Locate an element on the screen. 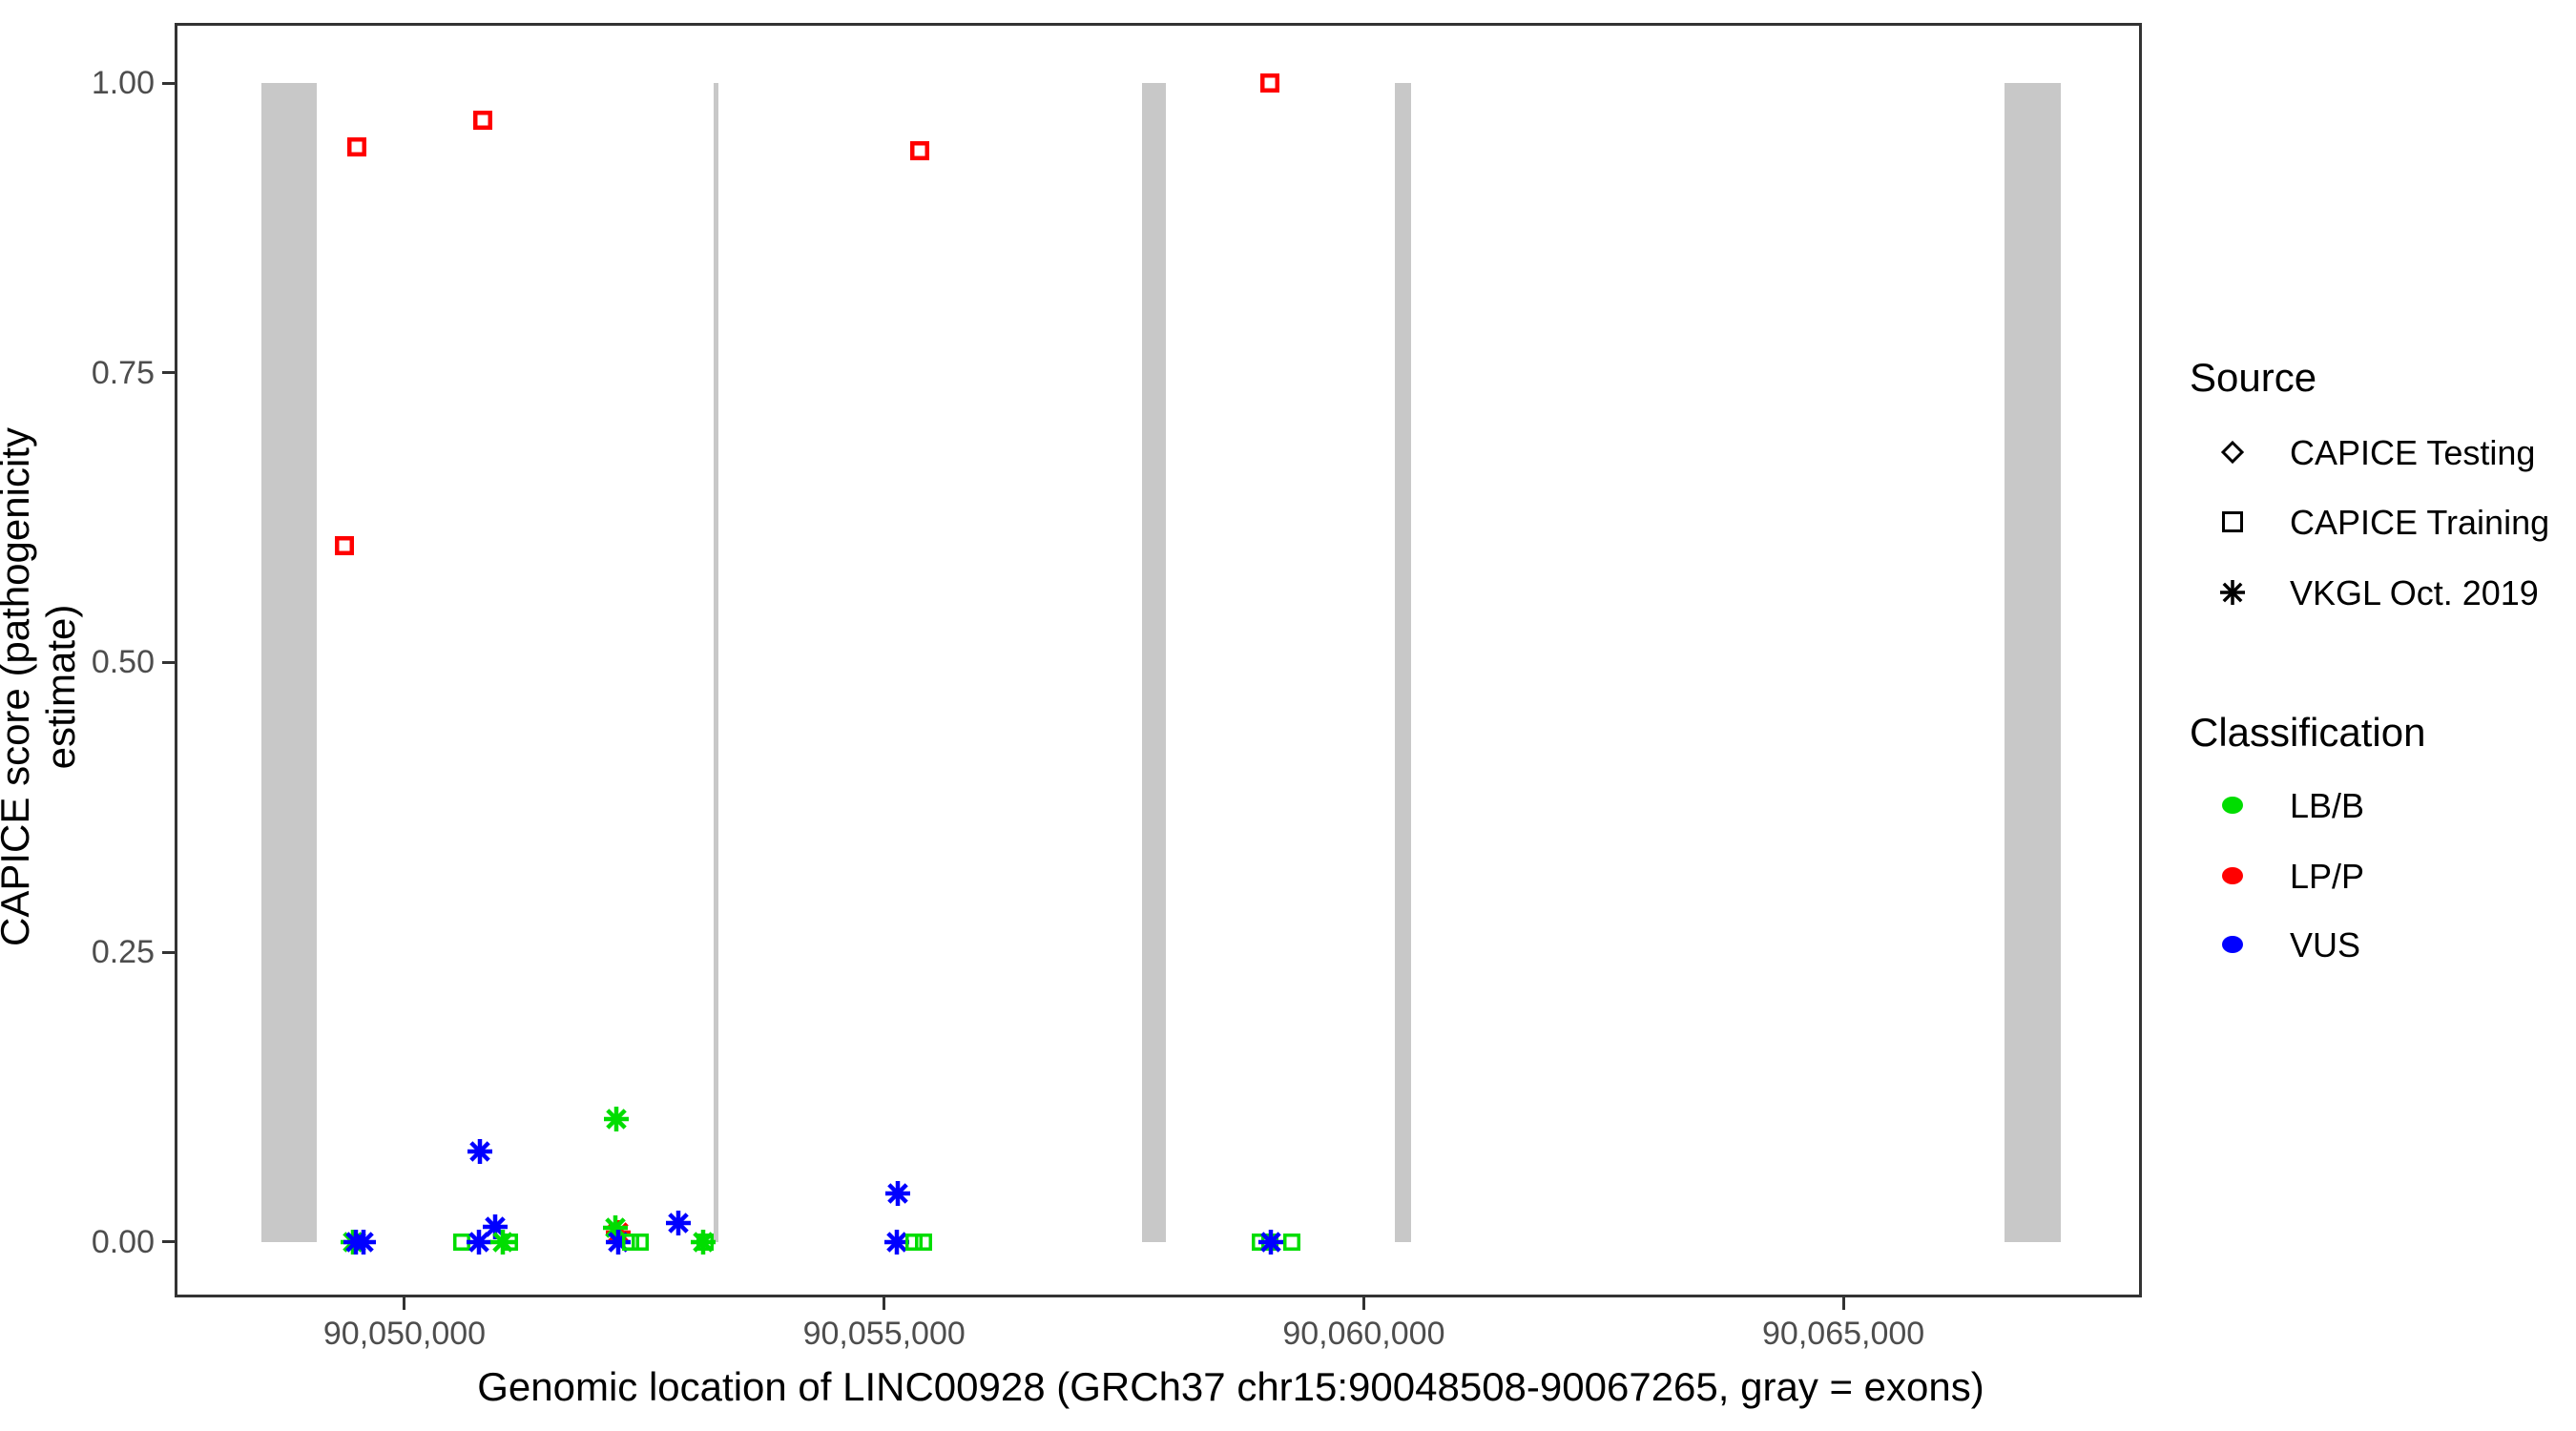 This screenshot has width=2576, height=1431. legend-item-lpp-icon is located at coordinates (2232, 875).